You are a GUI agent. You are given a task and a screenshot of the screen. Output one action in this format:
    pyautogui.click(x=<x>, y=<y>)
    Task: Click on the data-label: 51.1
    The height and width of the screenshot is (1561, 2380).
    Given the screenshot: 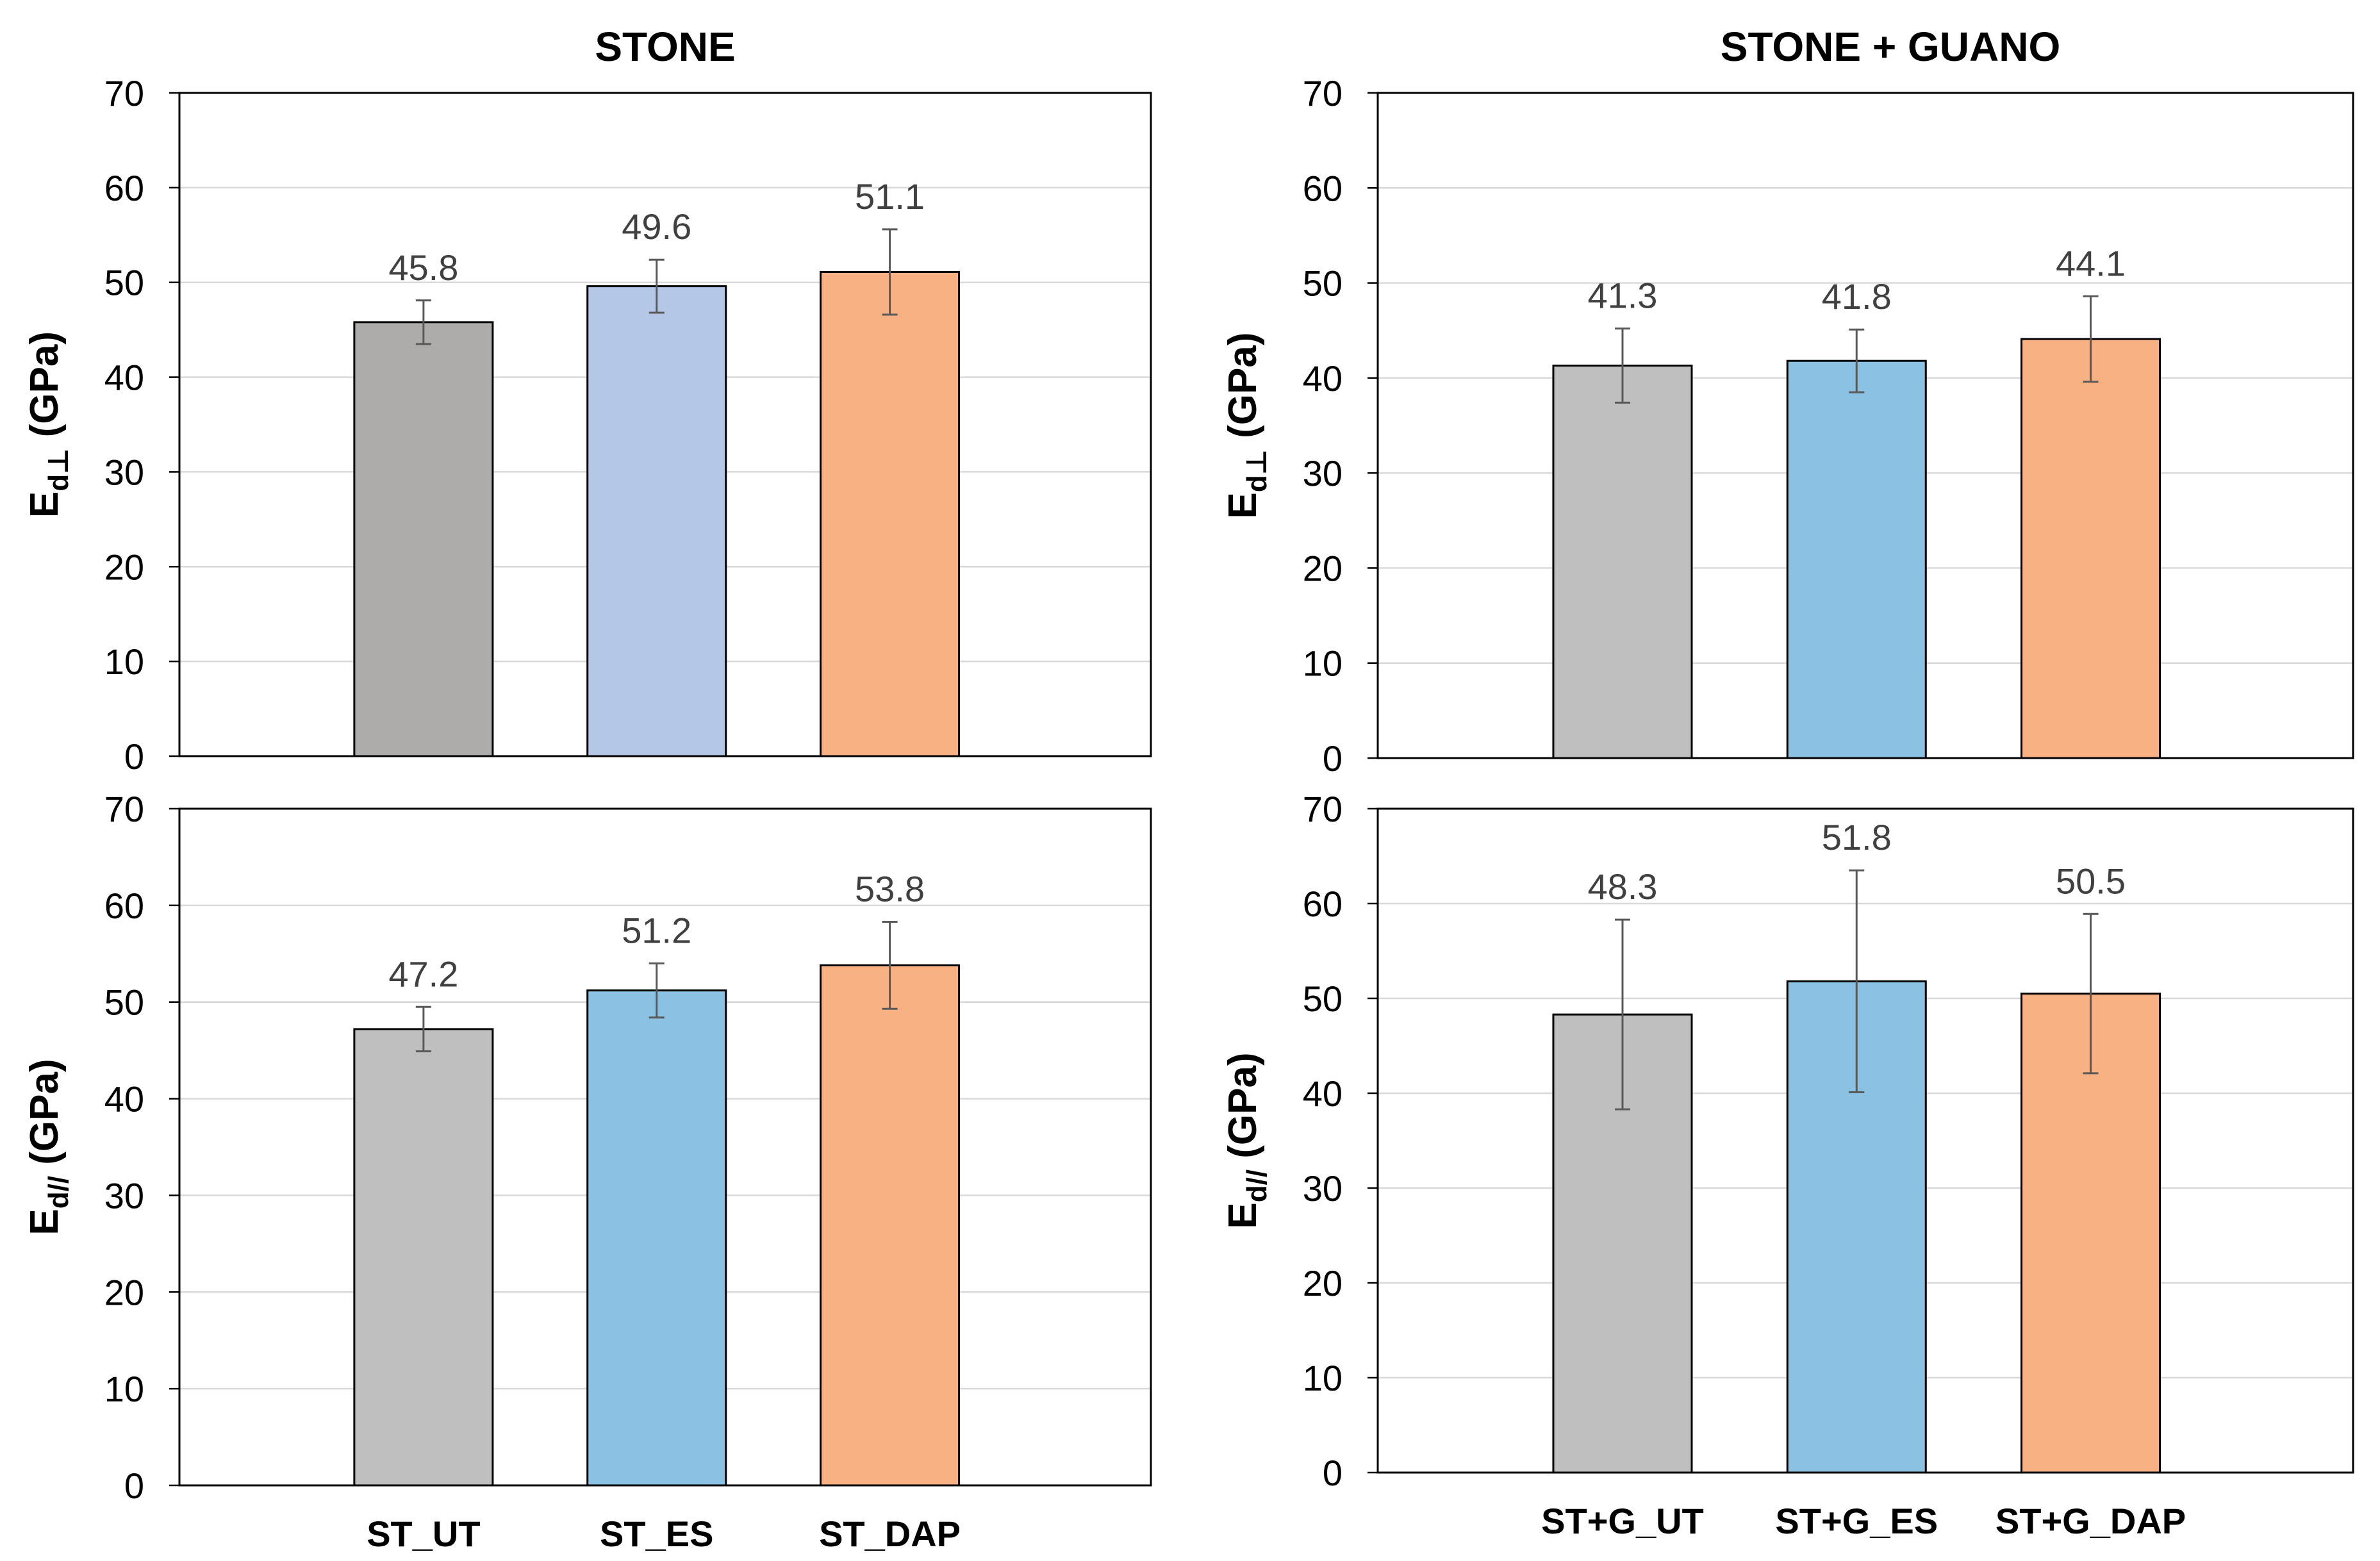 What is the action you would take?
    pyautogui.click(x=890, y=196)
    